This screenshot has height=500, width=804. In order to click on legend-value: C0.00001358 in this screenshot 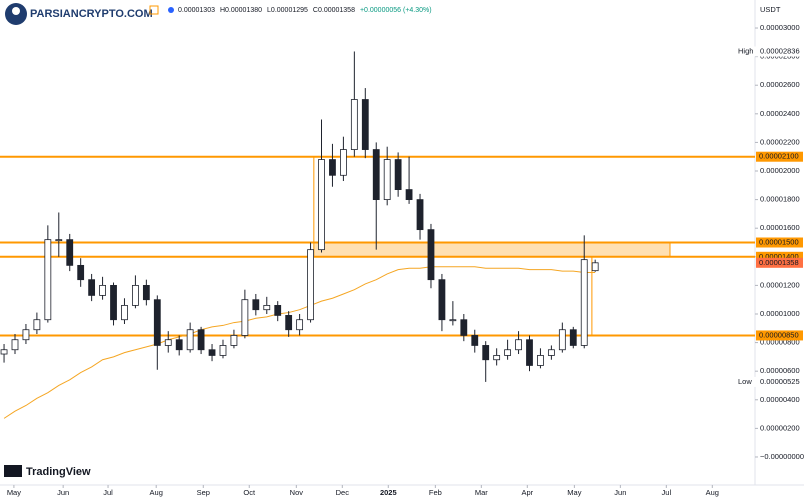, I will do `click(334, 10)`.